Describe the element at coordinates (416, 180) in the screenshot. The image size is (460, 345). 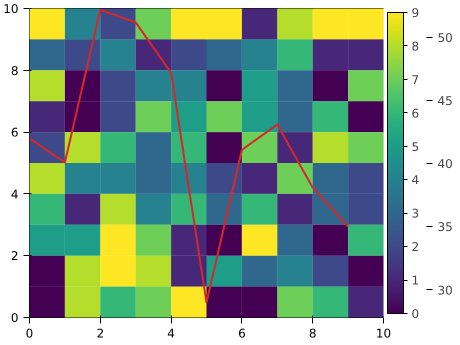
I see `color-bar-label: 4` at that location.